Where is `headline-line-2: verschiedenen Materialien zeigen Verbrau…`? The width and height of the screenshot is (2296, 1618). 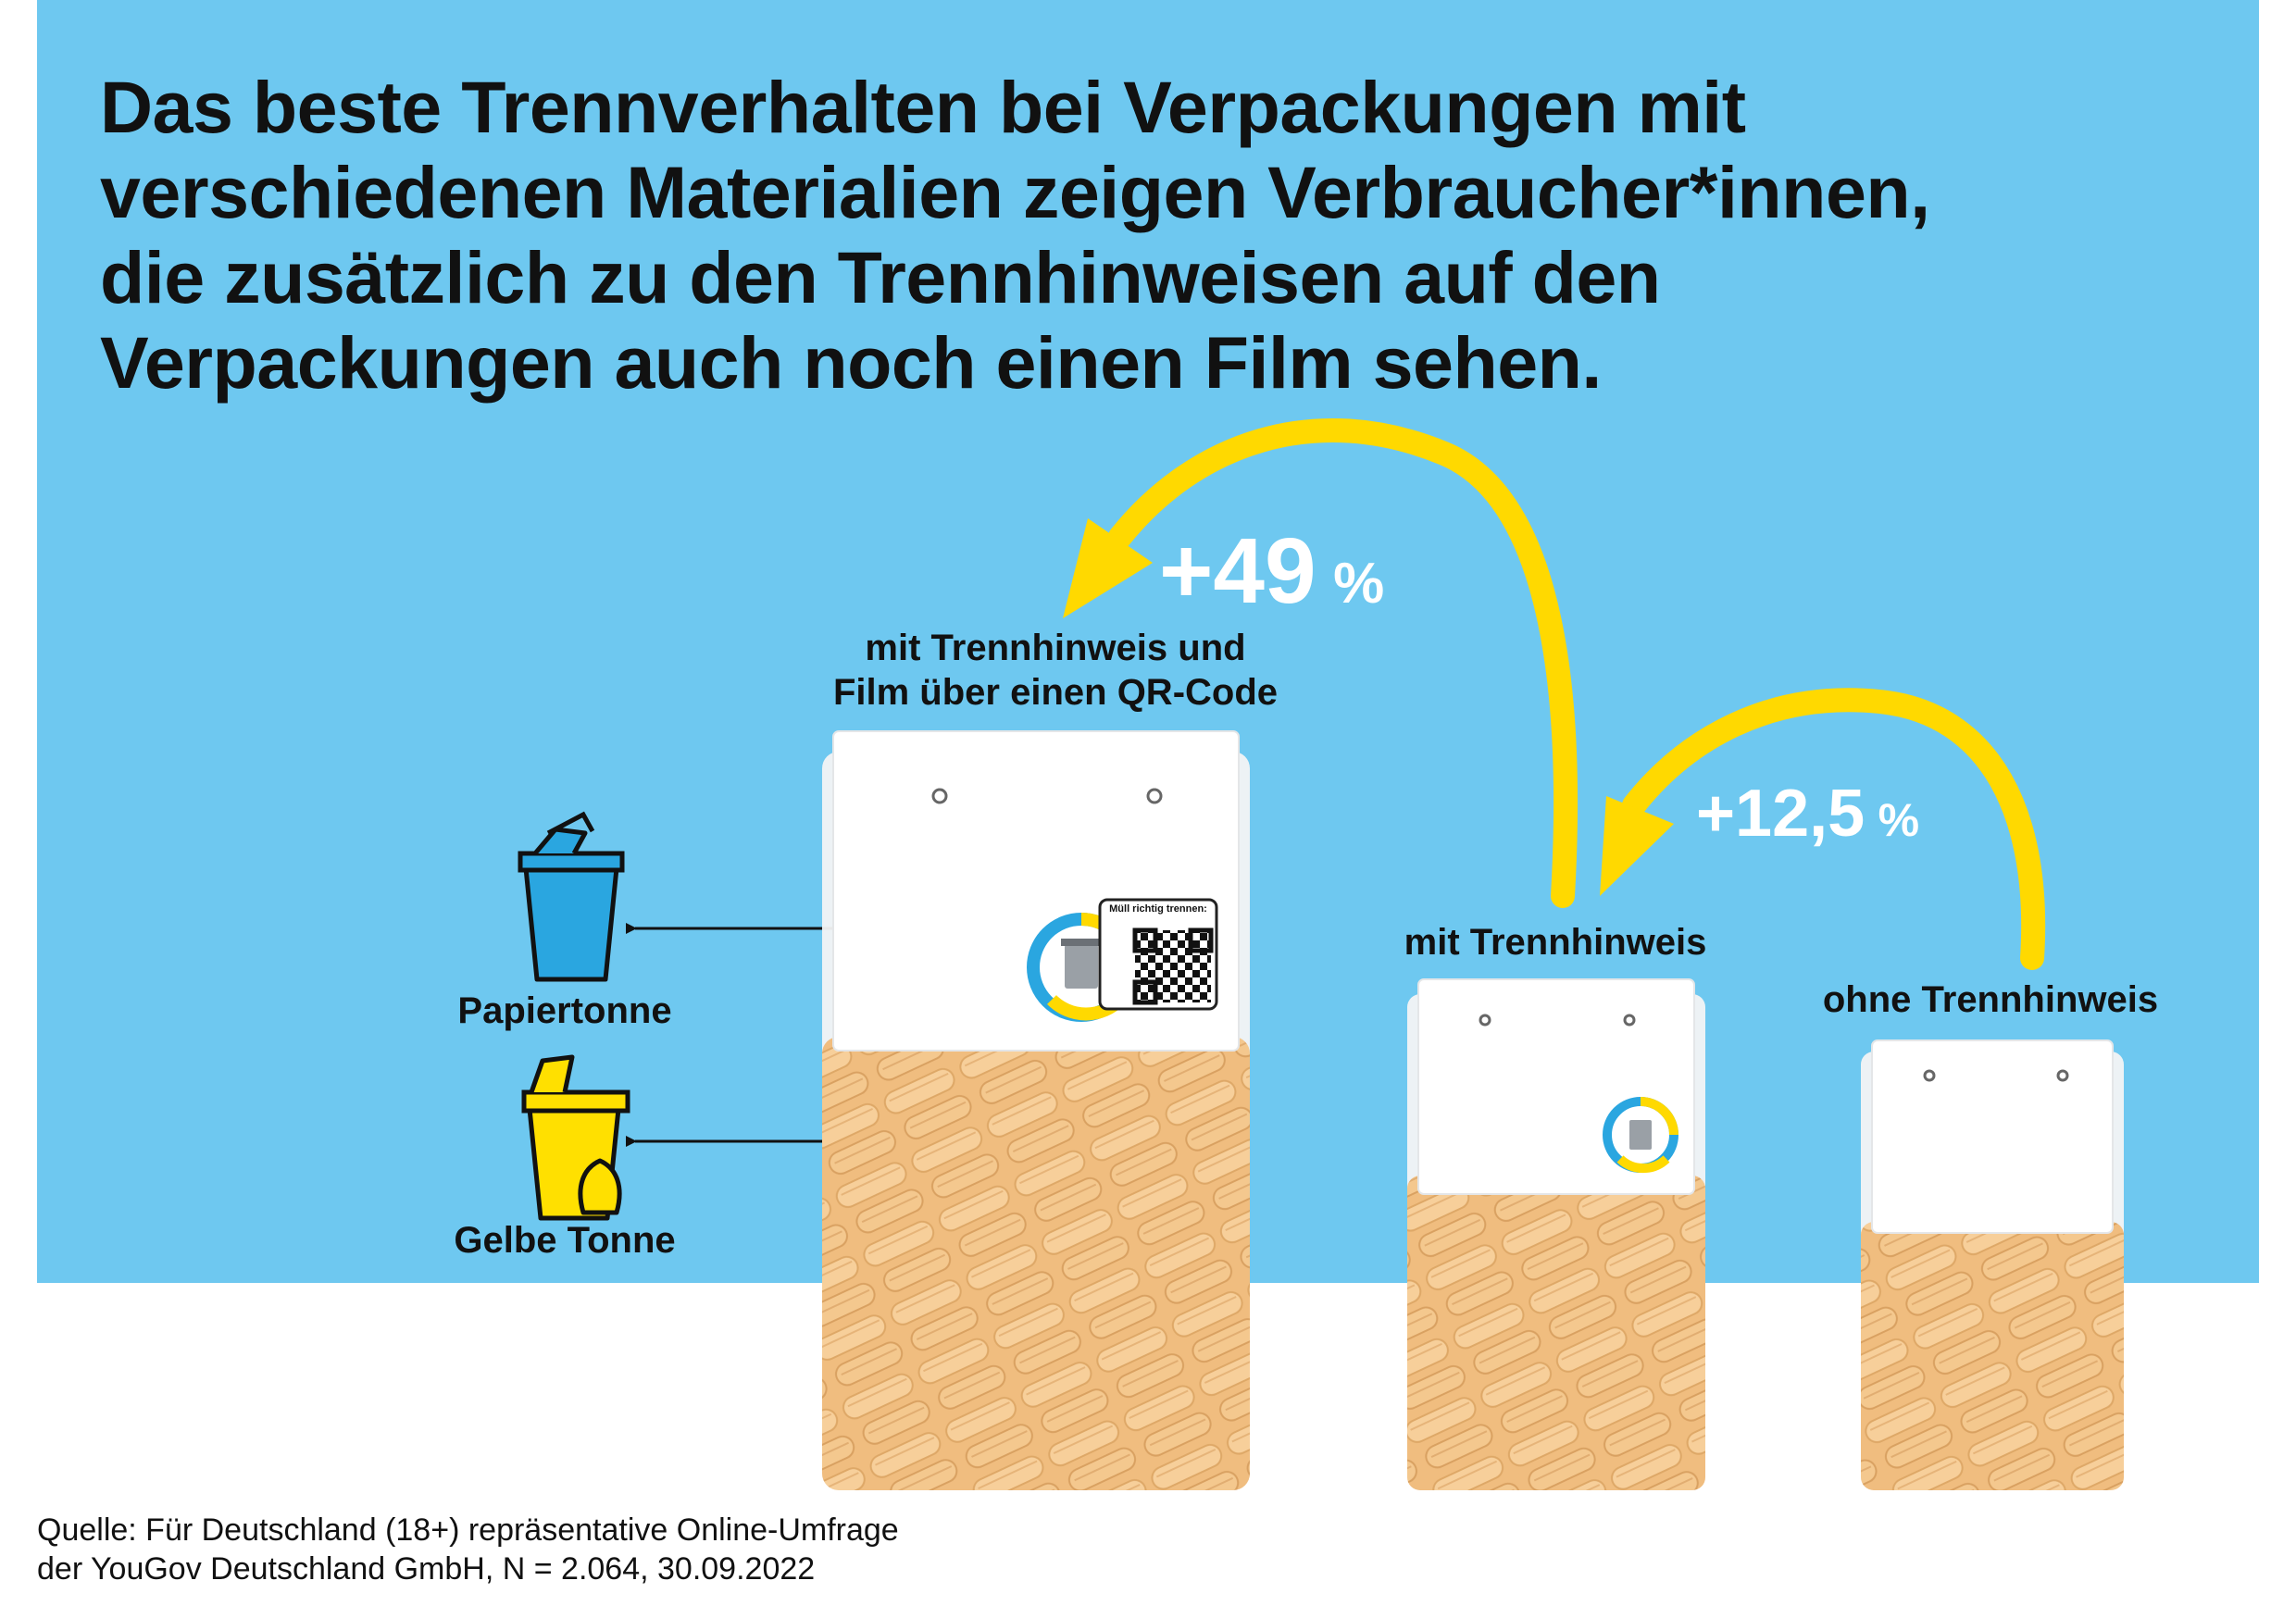
headline-line-2: verschiedenen Materialien zeigen Verbrau… is located at coordinates (1015, 192).